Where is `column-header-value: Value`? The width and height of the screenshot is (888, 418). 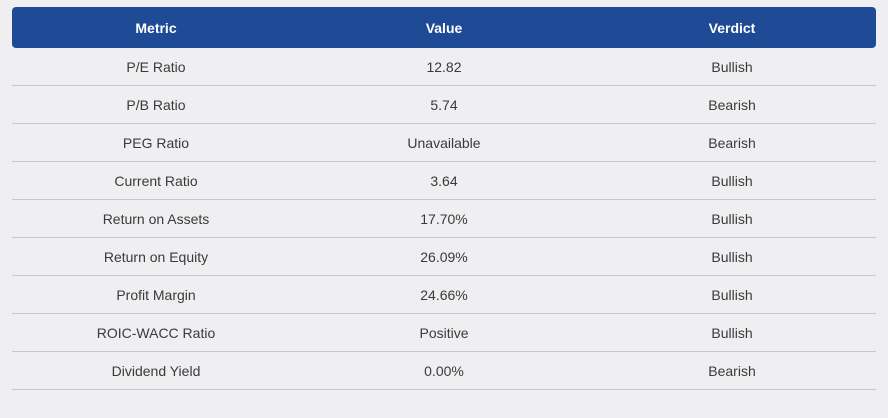 column-header-value: Value is located at coordinates (444, 27).